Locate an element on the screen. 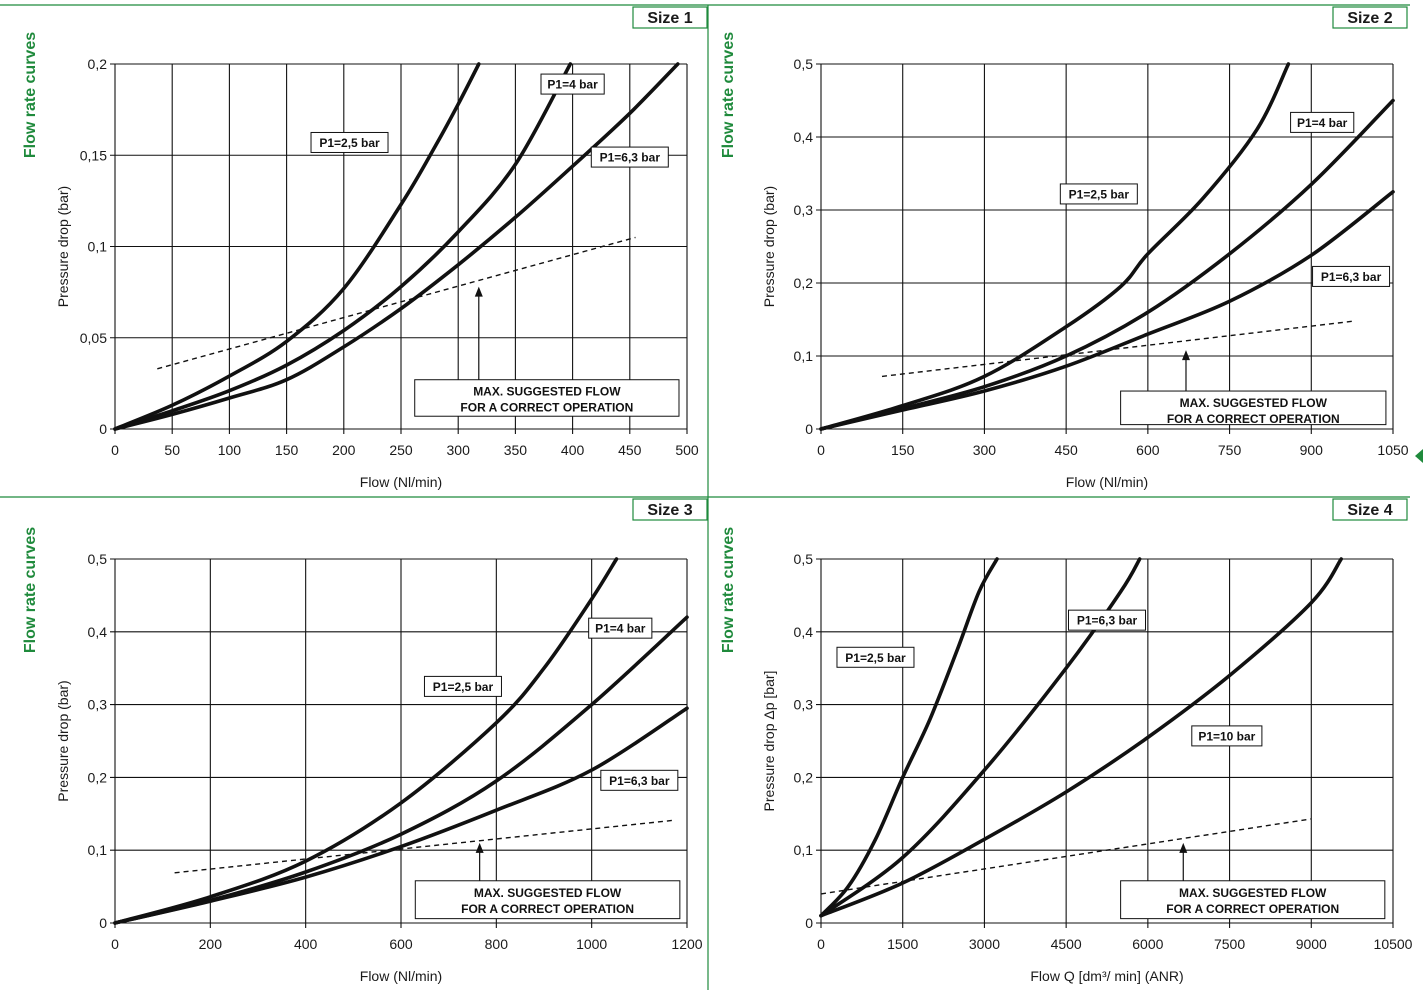 This screenshot has width=1423, height=990. x-tick-label: 1050 is located at coordinates (1392, 450).